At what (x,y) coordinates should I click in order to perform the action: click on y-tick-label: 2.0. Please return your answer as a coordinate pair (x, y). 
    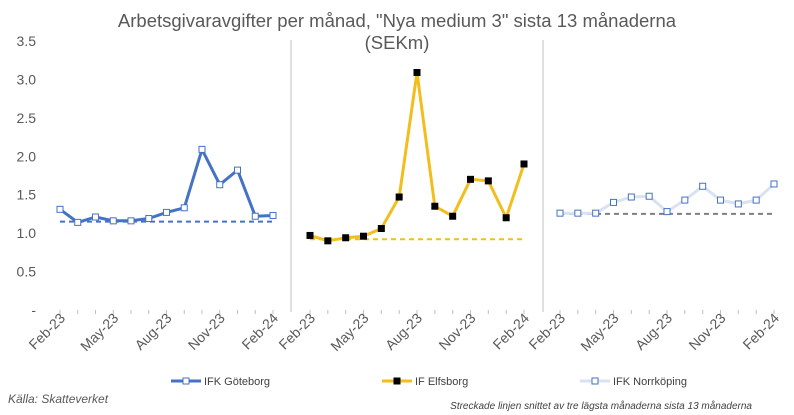
    Looking at the image, I should click on (27, 156).